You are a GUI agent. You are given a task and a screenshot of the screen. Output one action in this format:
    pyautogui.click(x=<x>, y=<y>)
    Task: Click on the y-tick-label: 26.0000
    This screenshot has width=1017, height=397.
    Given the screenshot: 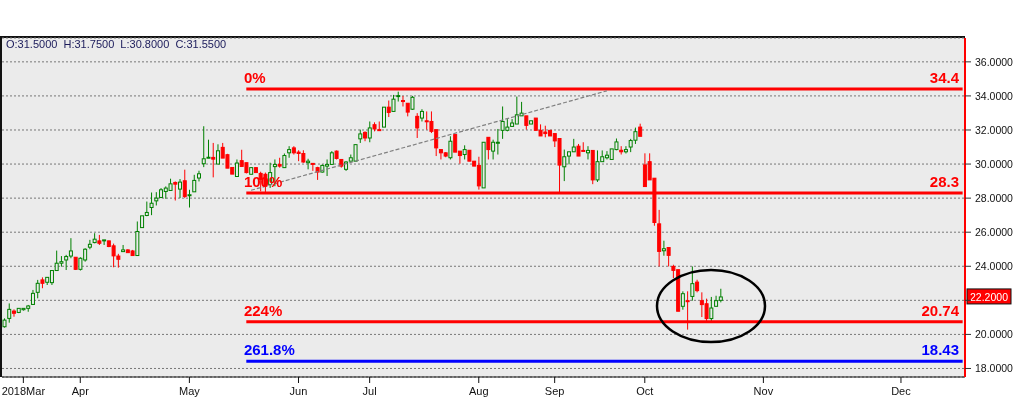 What is the action you would take?
    pyautogui.click(x=994, y=232)
    